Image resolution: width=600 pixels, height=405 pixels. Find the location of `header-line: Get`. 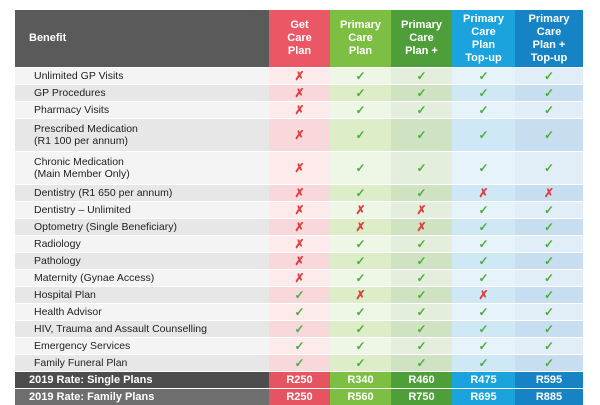

header-line: Get is located at coordinates (299, 25).